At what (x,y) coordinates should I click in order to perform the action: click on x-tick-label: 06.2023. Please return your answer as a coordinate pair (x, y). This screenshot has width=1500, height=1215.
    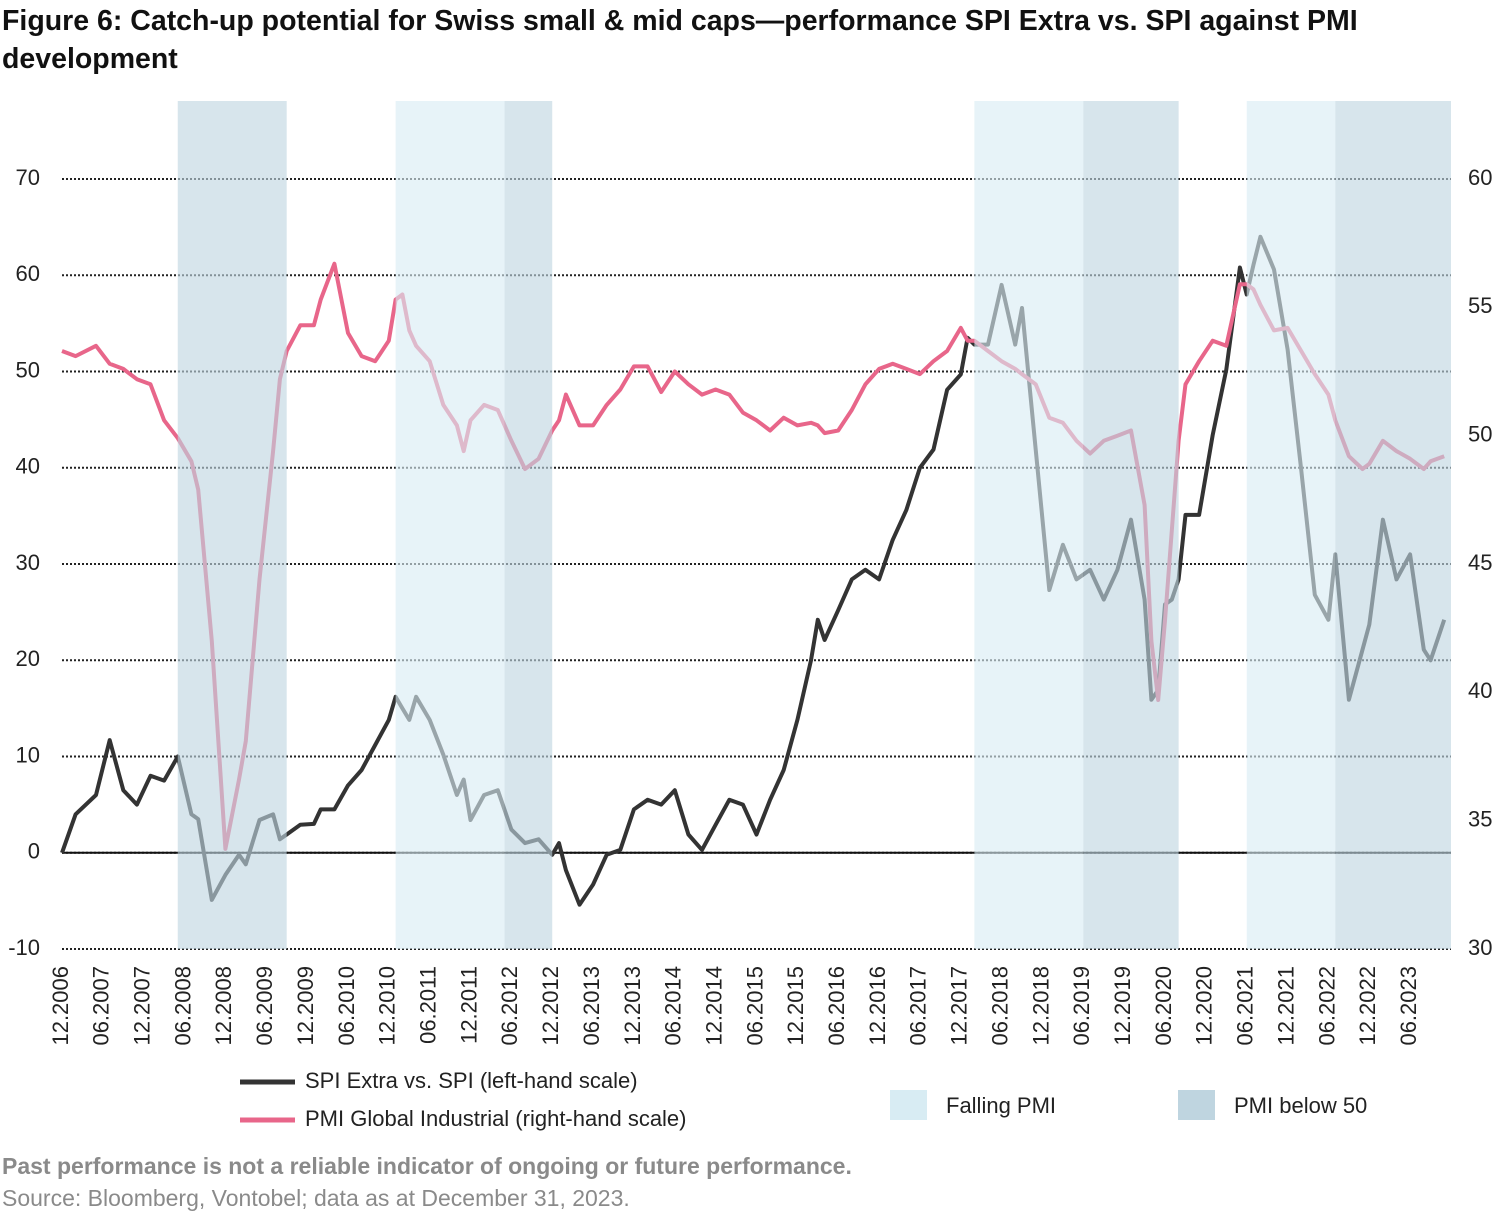
    Looking at the image, I should click on (1408, 1006).